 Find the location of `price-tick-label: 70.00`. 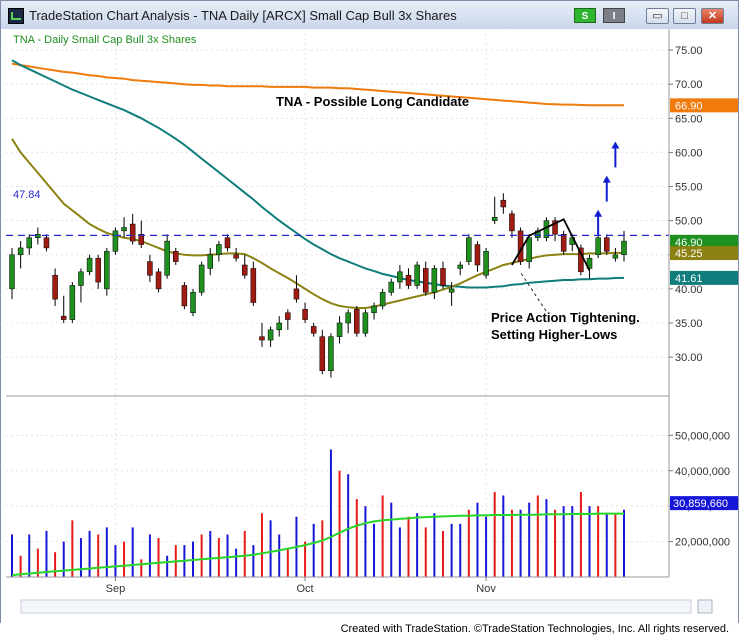

price-tick-label: 70.00 is located at coordinates (689, 85).